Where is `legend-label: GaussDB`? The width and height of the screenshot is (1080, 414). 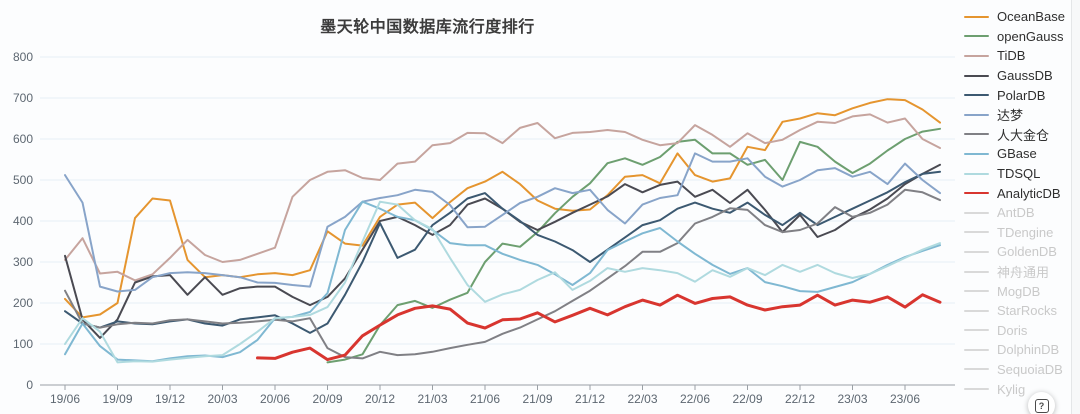 legend-label: GaussDB is located at coordinates (1025, 76).